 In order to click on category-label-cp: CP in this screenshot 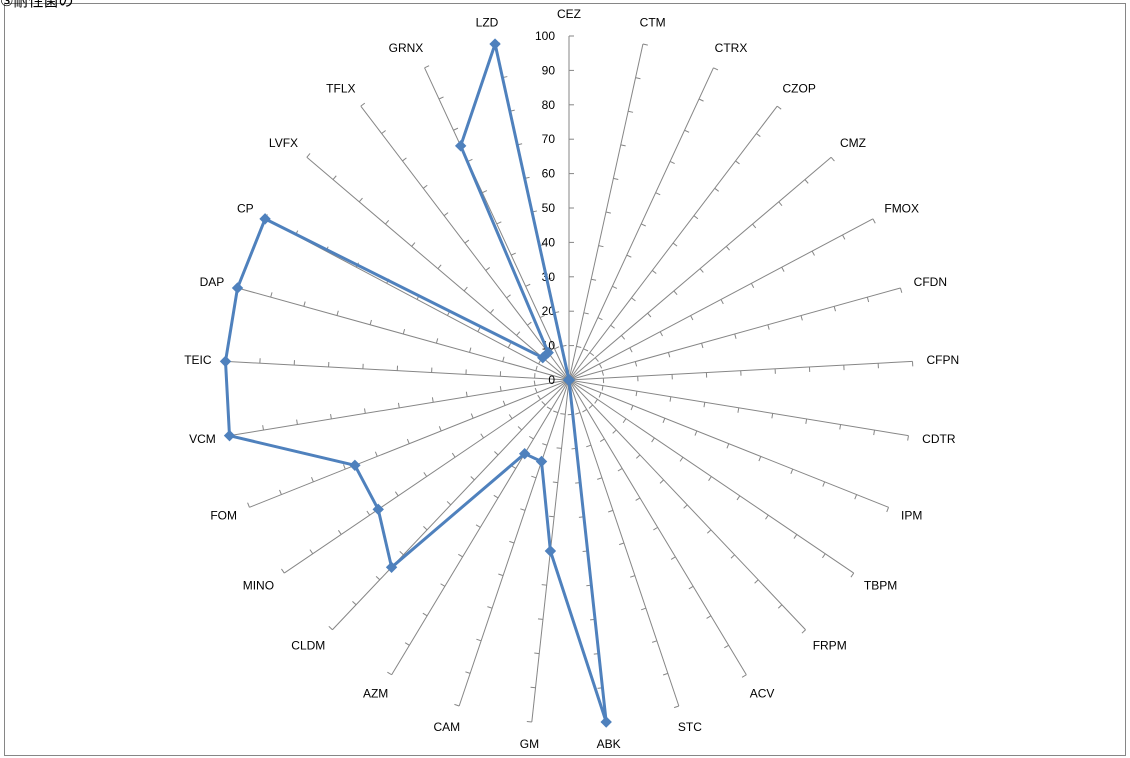, I will do `click(245, 209)`.